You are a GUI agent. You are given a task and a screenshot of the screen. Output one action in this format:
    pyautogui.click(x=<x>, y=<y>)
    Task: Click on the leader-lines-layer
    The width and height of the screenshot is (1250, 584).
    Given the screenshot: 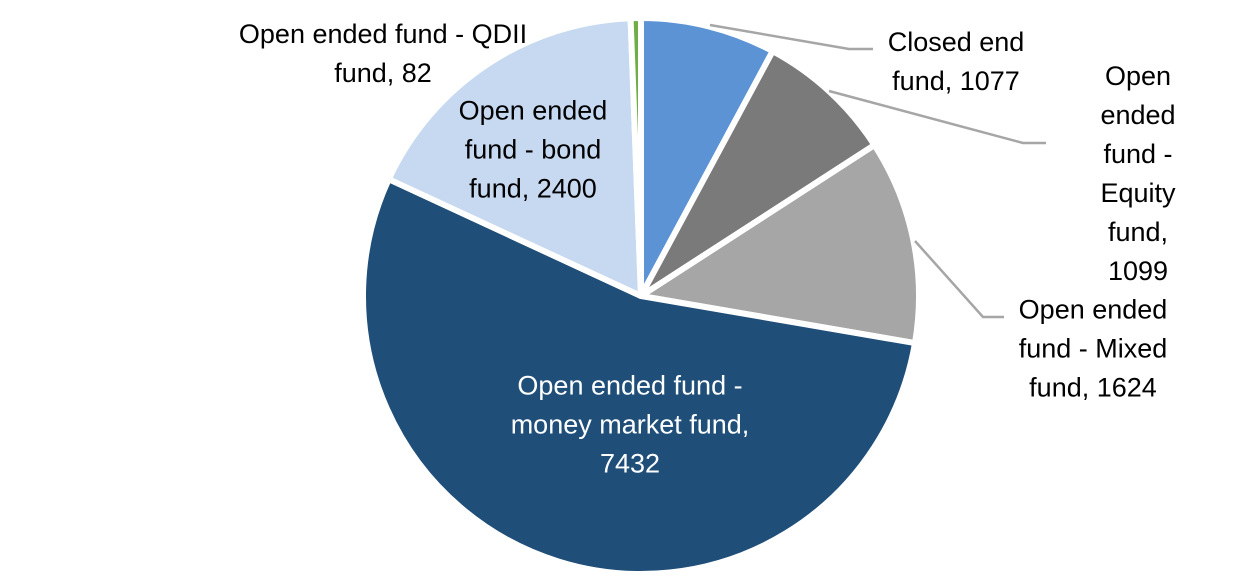 What is the action you would take?
    pyautogui.click(x=877, y=171)
    